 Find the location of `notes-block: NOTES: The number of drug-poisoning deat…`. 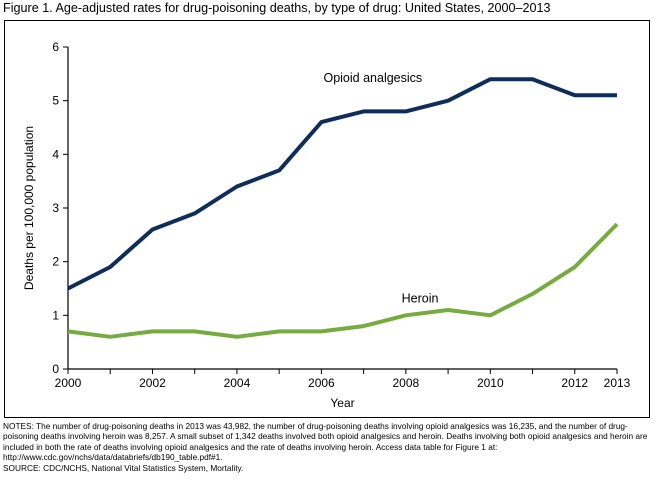

notes-block: NOTES: The number of drug-poisoning deat… is located at coordinates (328, 447).